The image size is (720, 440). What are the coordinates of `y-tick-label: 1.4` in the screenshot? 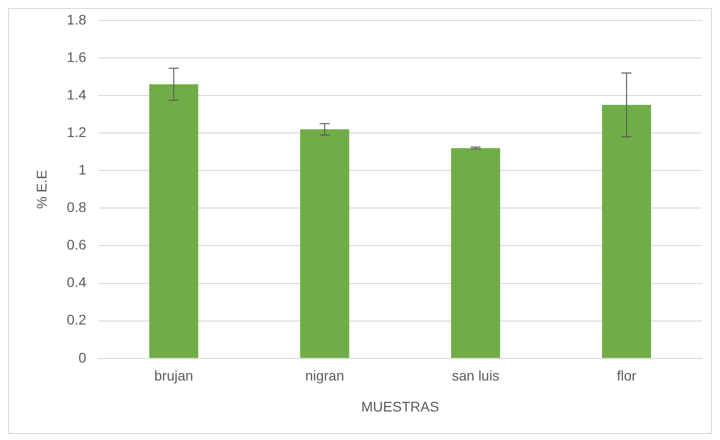 It's located at (76, 94).